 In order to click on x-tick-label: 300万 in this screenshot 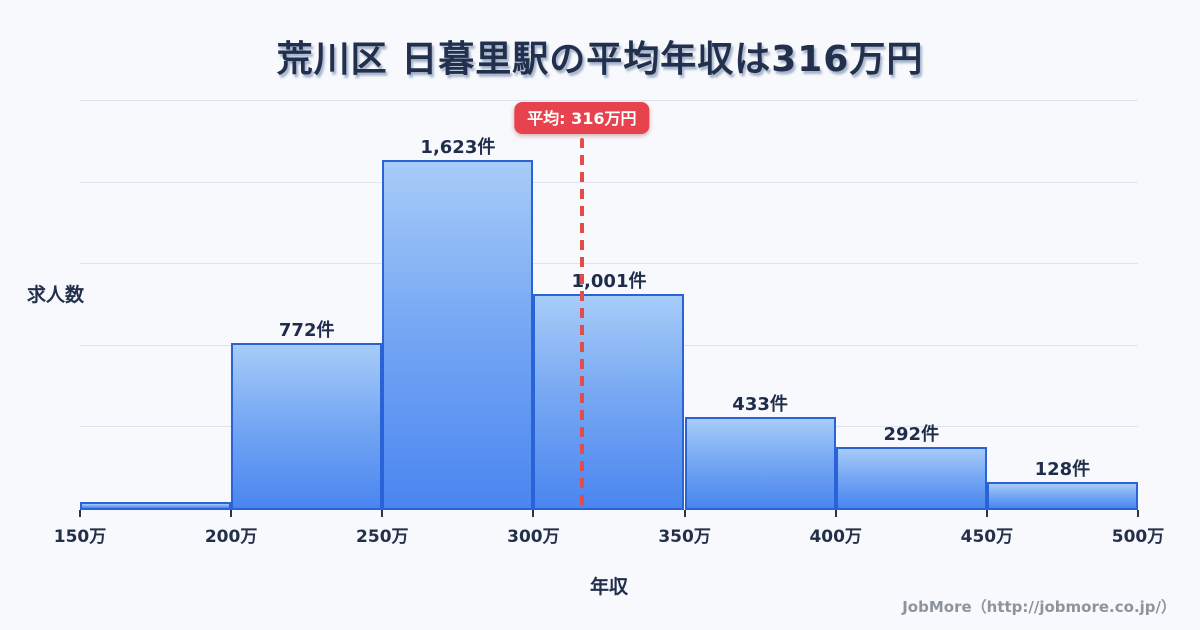, I will do `click(533, 537)`.